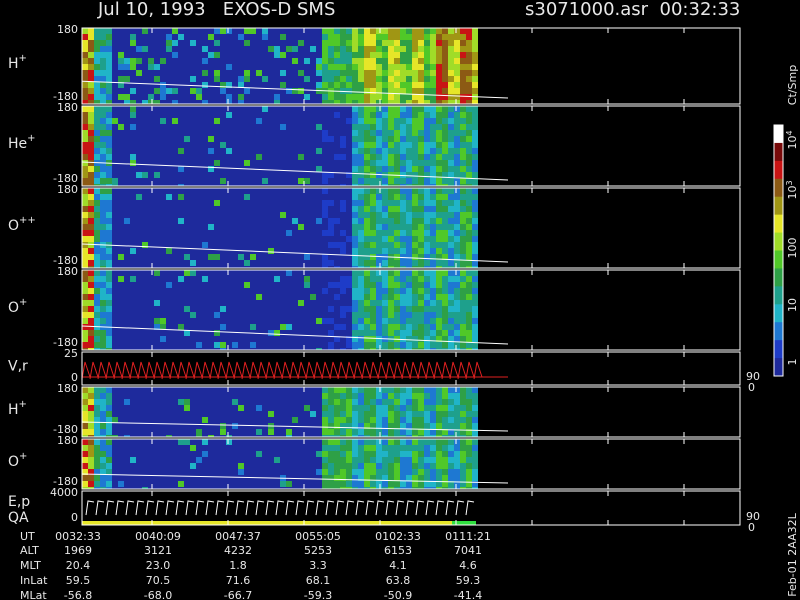 The width and height of the screenshot is (800, 600). I want to click on axis-bottom-label: -180, so click(65, 96).